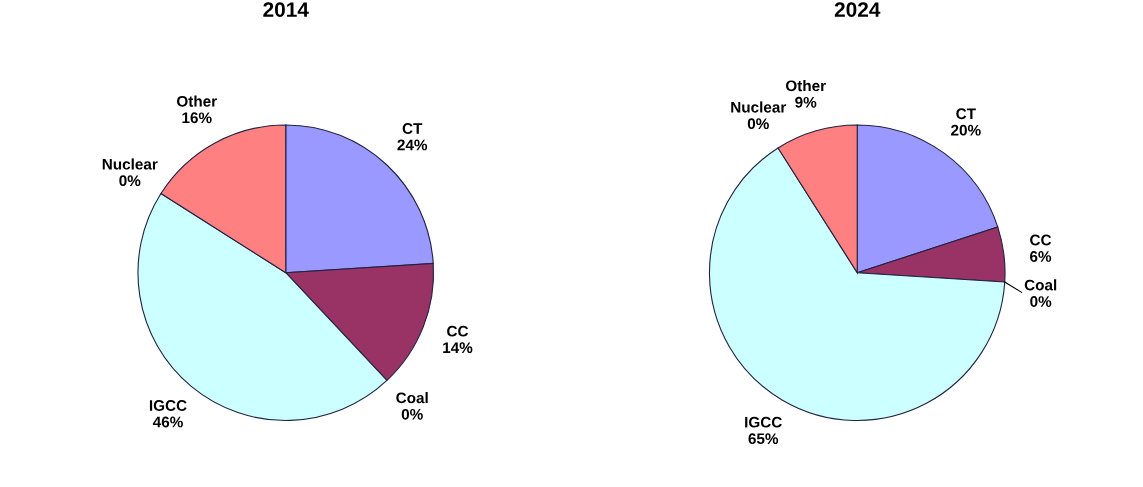  Describe the element at coordinates (412, 398) in the screenshot. I see `category-label: Coal` at that location.